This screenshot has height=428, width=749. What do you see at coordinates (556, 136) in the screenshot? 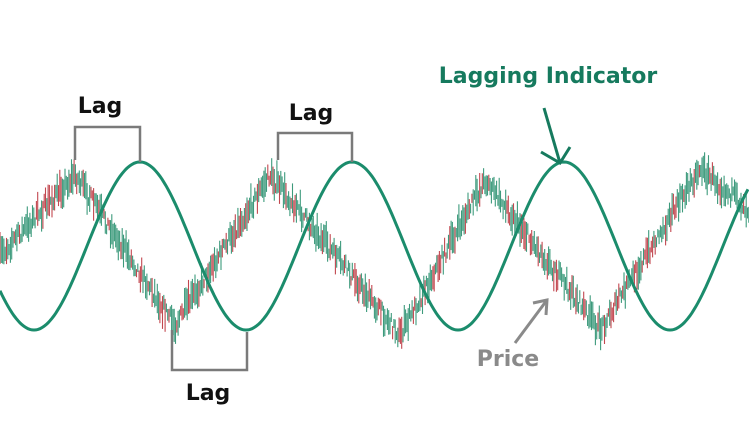
I see `indicator-arrow-icon` at bounding box center [556, 136].